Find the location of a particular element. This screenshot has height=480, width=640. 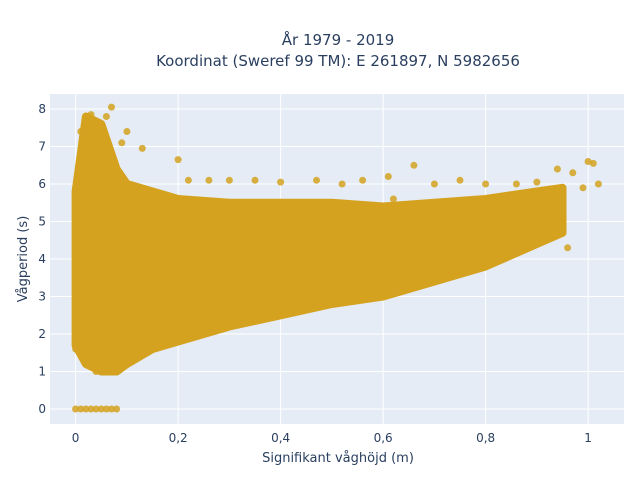

y-tick-label: 6 is located at coordinates (42, 184).